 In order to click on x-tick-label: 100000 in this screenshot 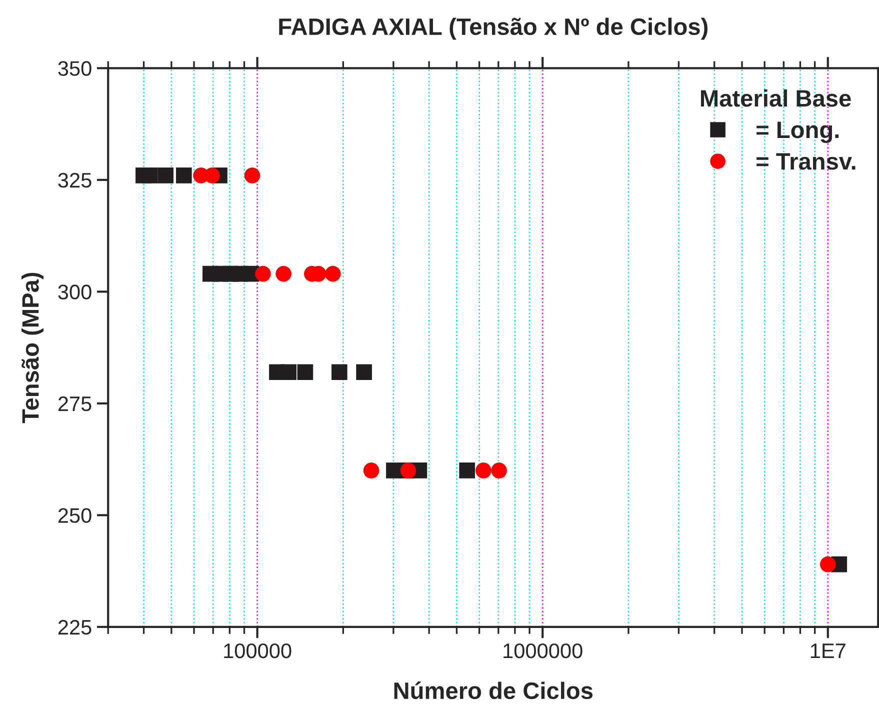, I will do `click(258, 650)`.